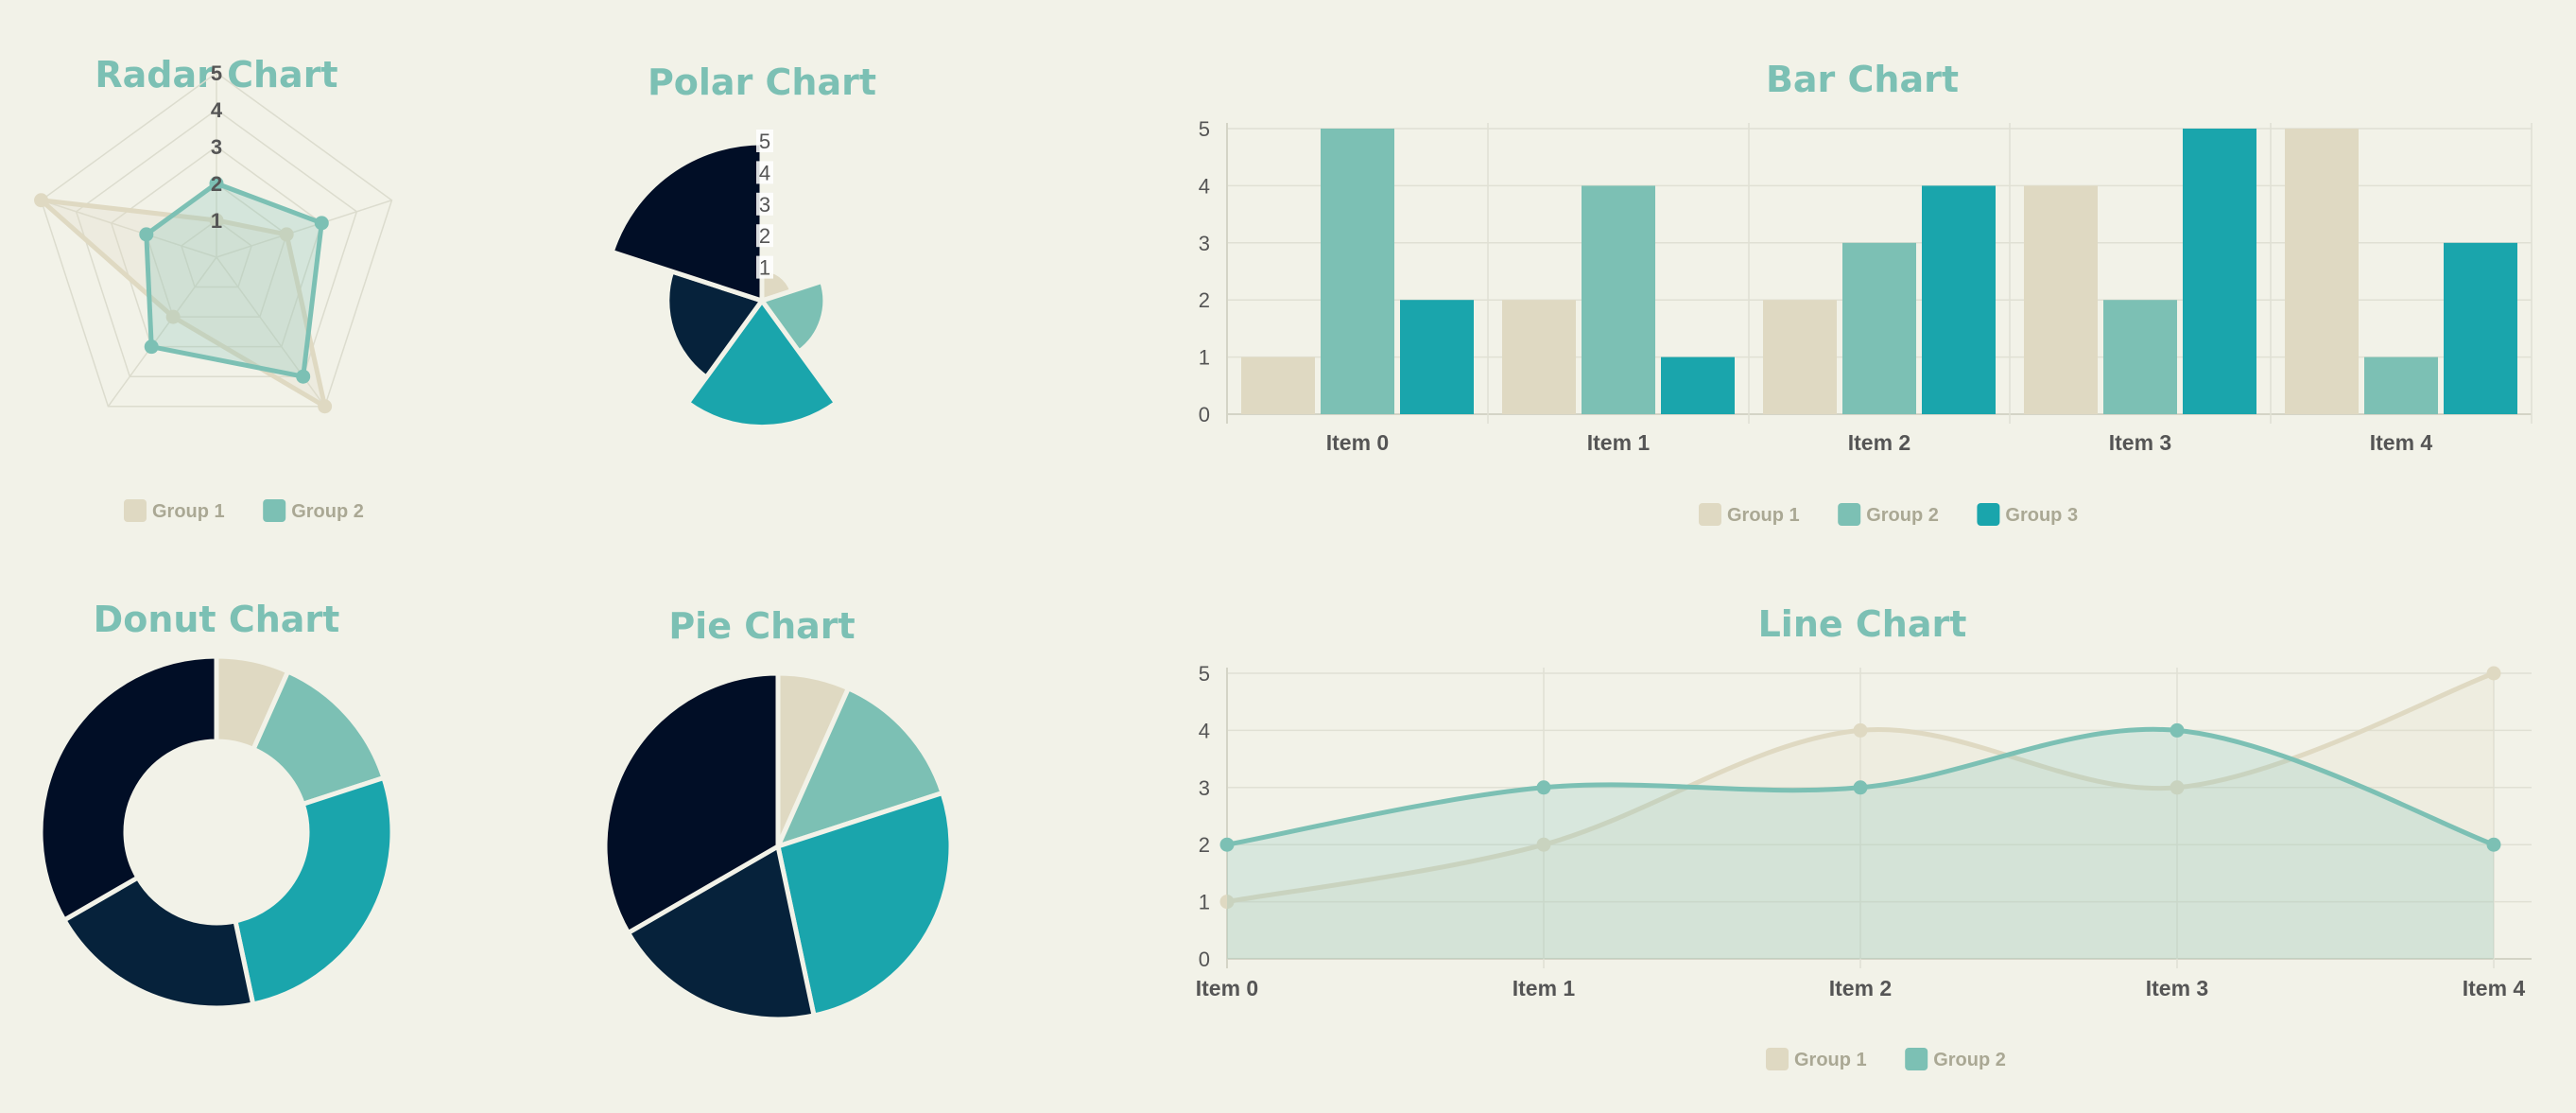 The image size is (2576, 1113). What do you see at coordinates (2495, 988) in the screenshot?
I see `line-x-tick: Item 4` at bounding box center [2495, 988].